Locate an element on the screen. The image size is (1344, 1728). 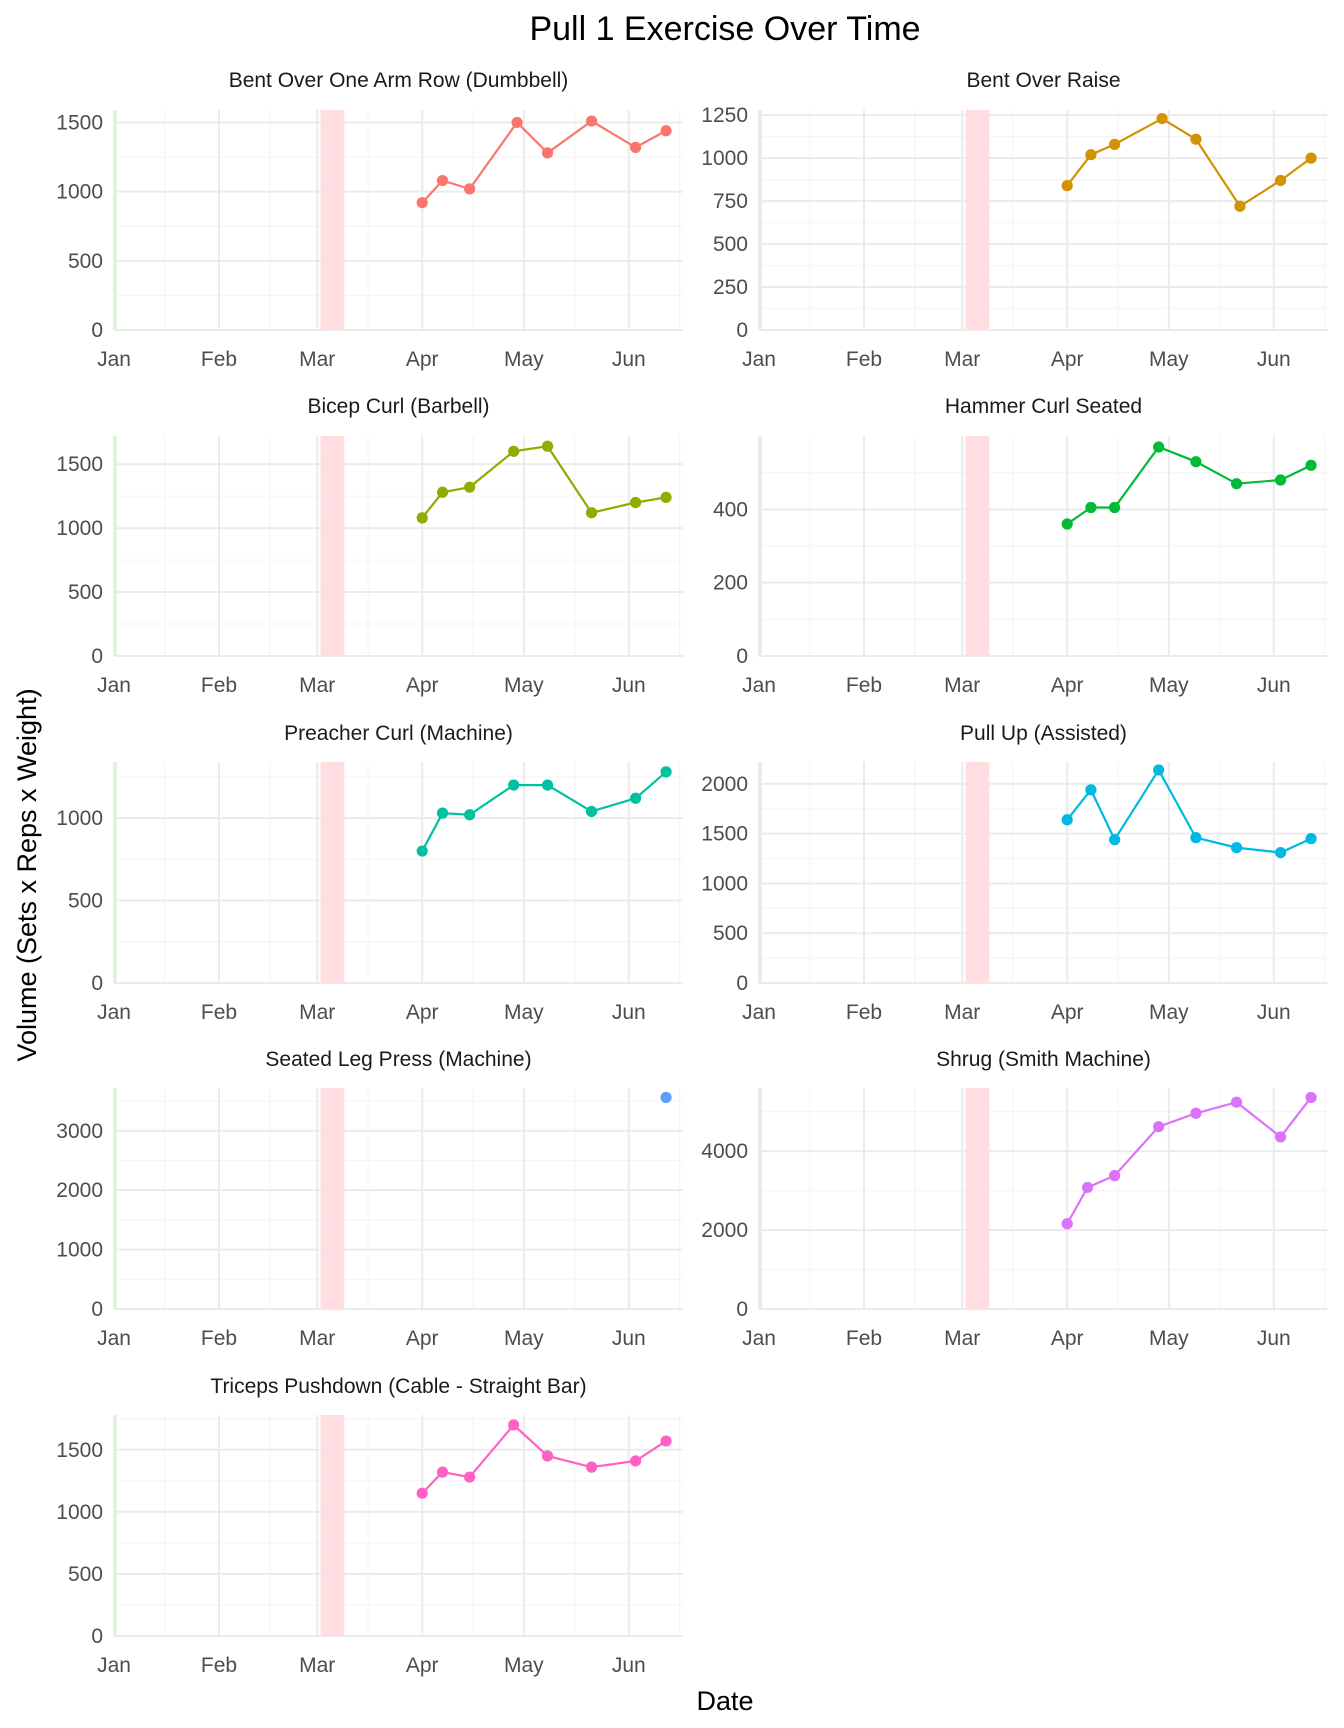
y-tick-label: 400 is located at coordinates (730, 509).